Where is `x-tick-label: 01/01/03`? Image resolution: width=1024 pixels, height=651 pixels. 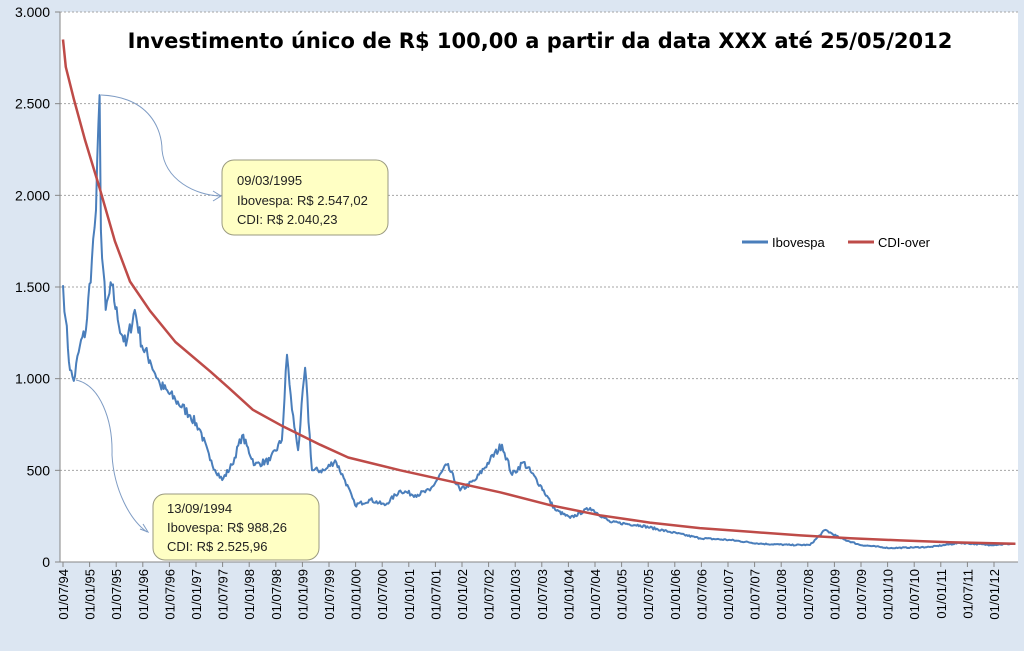
x-tick-label: 01/01/03 is located at coordinates (515, 594).